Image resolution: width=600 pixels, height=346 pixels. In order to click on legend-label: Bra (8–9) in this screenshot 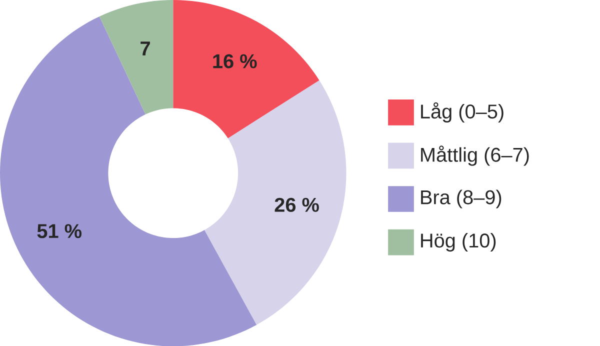, I will do `click(461, 199)`.